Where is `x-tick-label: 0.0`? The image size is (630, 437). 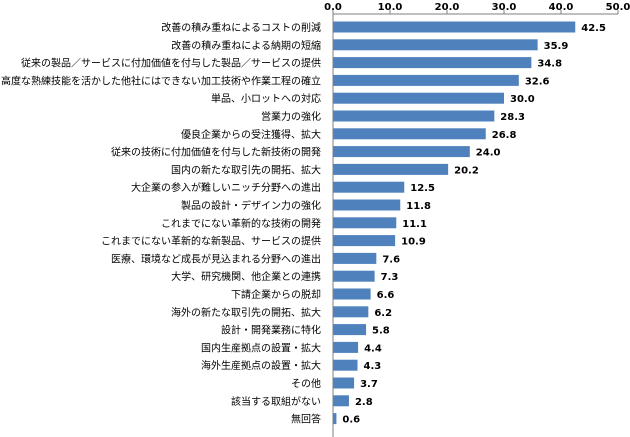 x-tick-label: 0.0 is located at coordinates (333, 7).